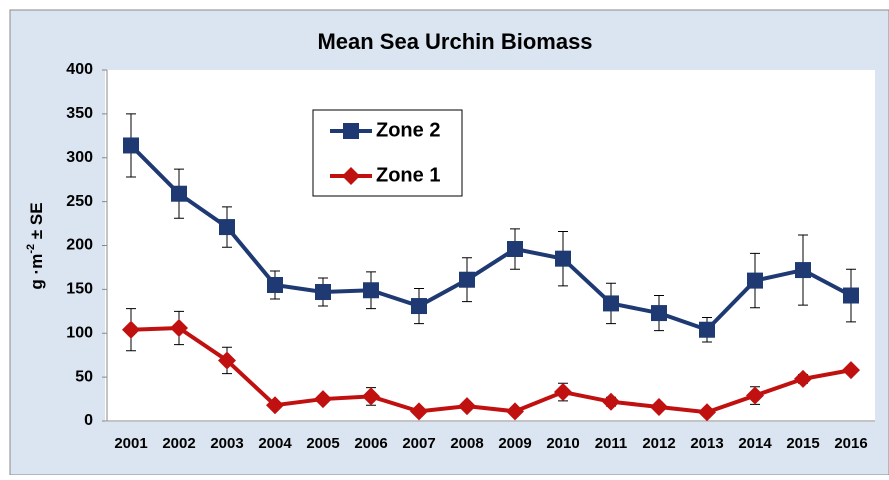 Image resolution: width=889 pixels, height=480 pixels. What do you see at coordinates (88, 420) in the screenshot?
I see `y-tick-label: 0` at bounding box center [88, 420].